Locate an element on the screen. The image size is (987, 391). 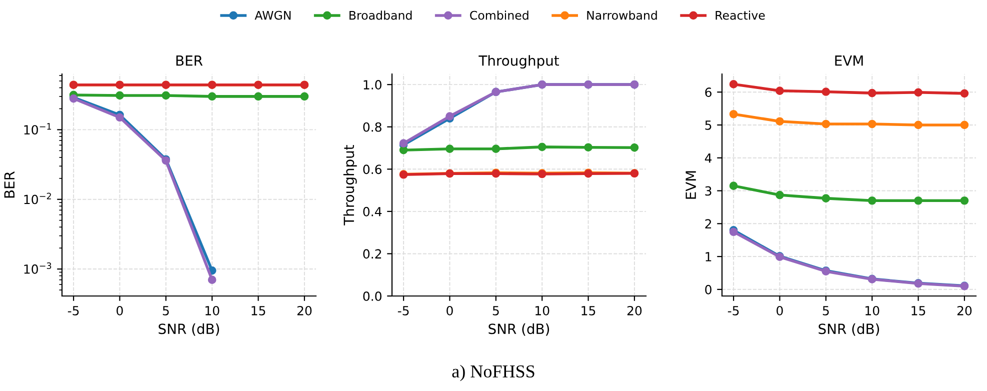
y-tick-label: 2 is located at coordinates (708, 223).